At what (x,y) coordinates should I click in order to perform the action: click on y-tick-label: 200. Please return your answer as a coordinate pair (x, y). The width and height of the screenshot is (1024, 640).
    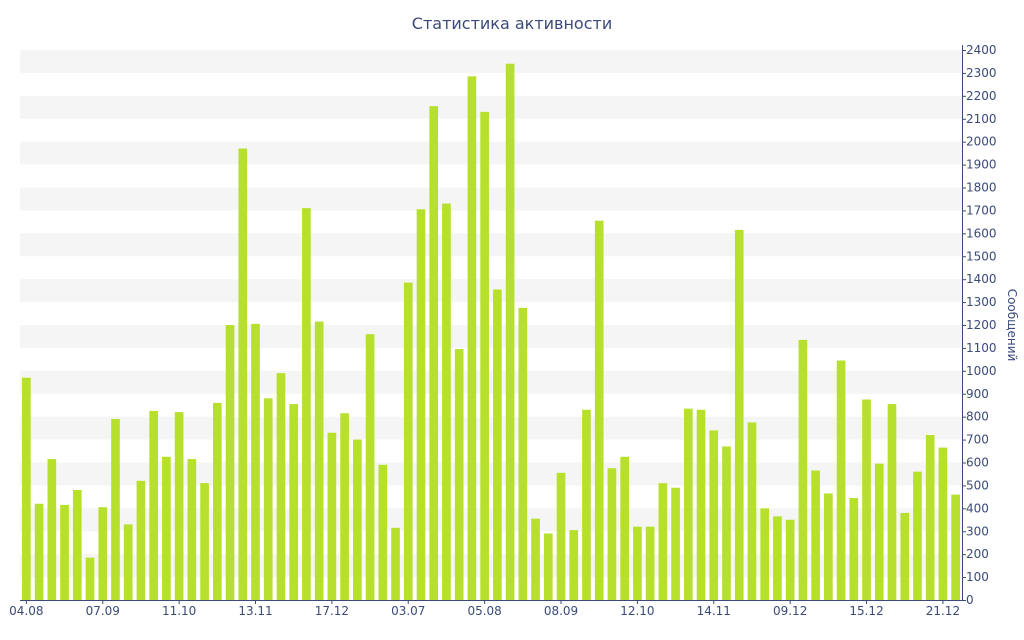
    Looking at the image, I should click on (977, 554).